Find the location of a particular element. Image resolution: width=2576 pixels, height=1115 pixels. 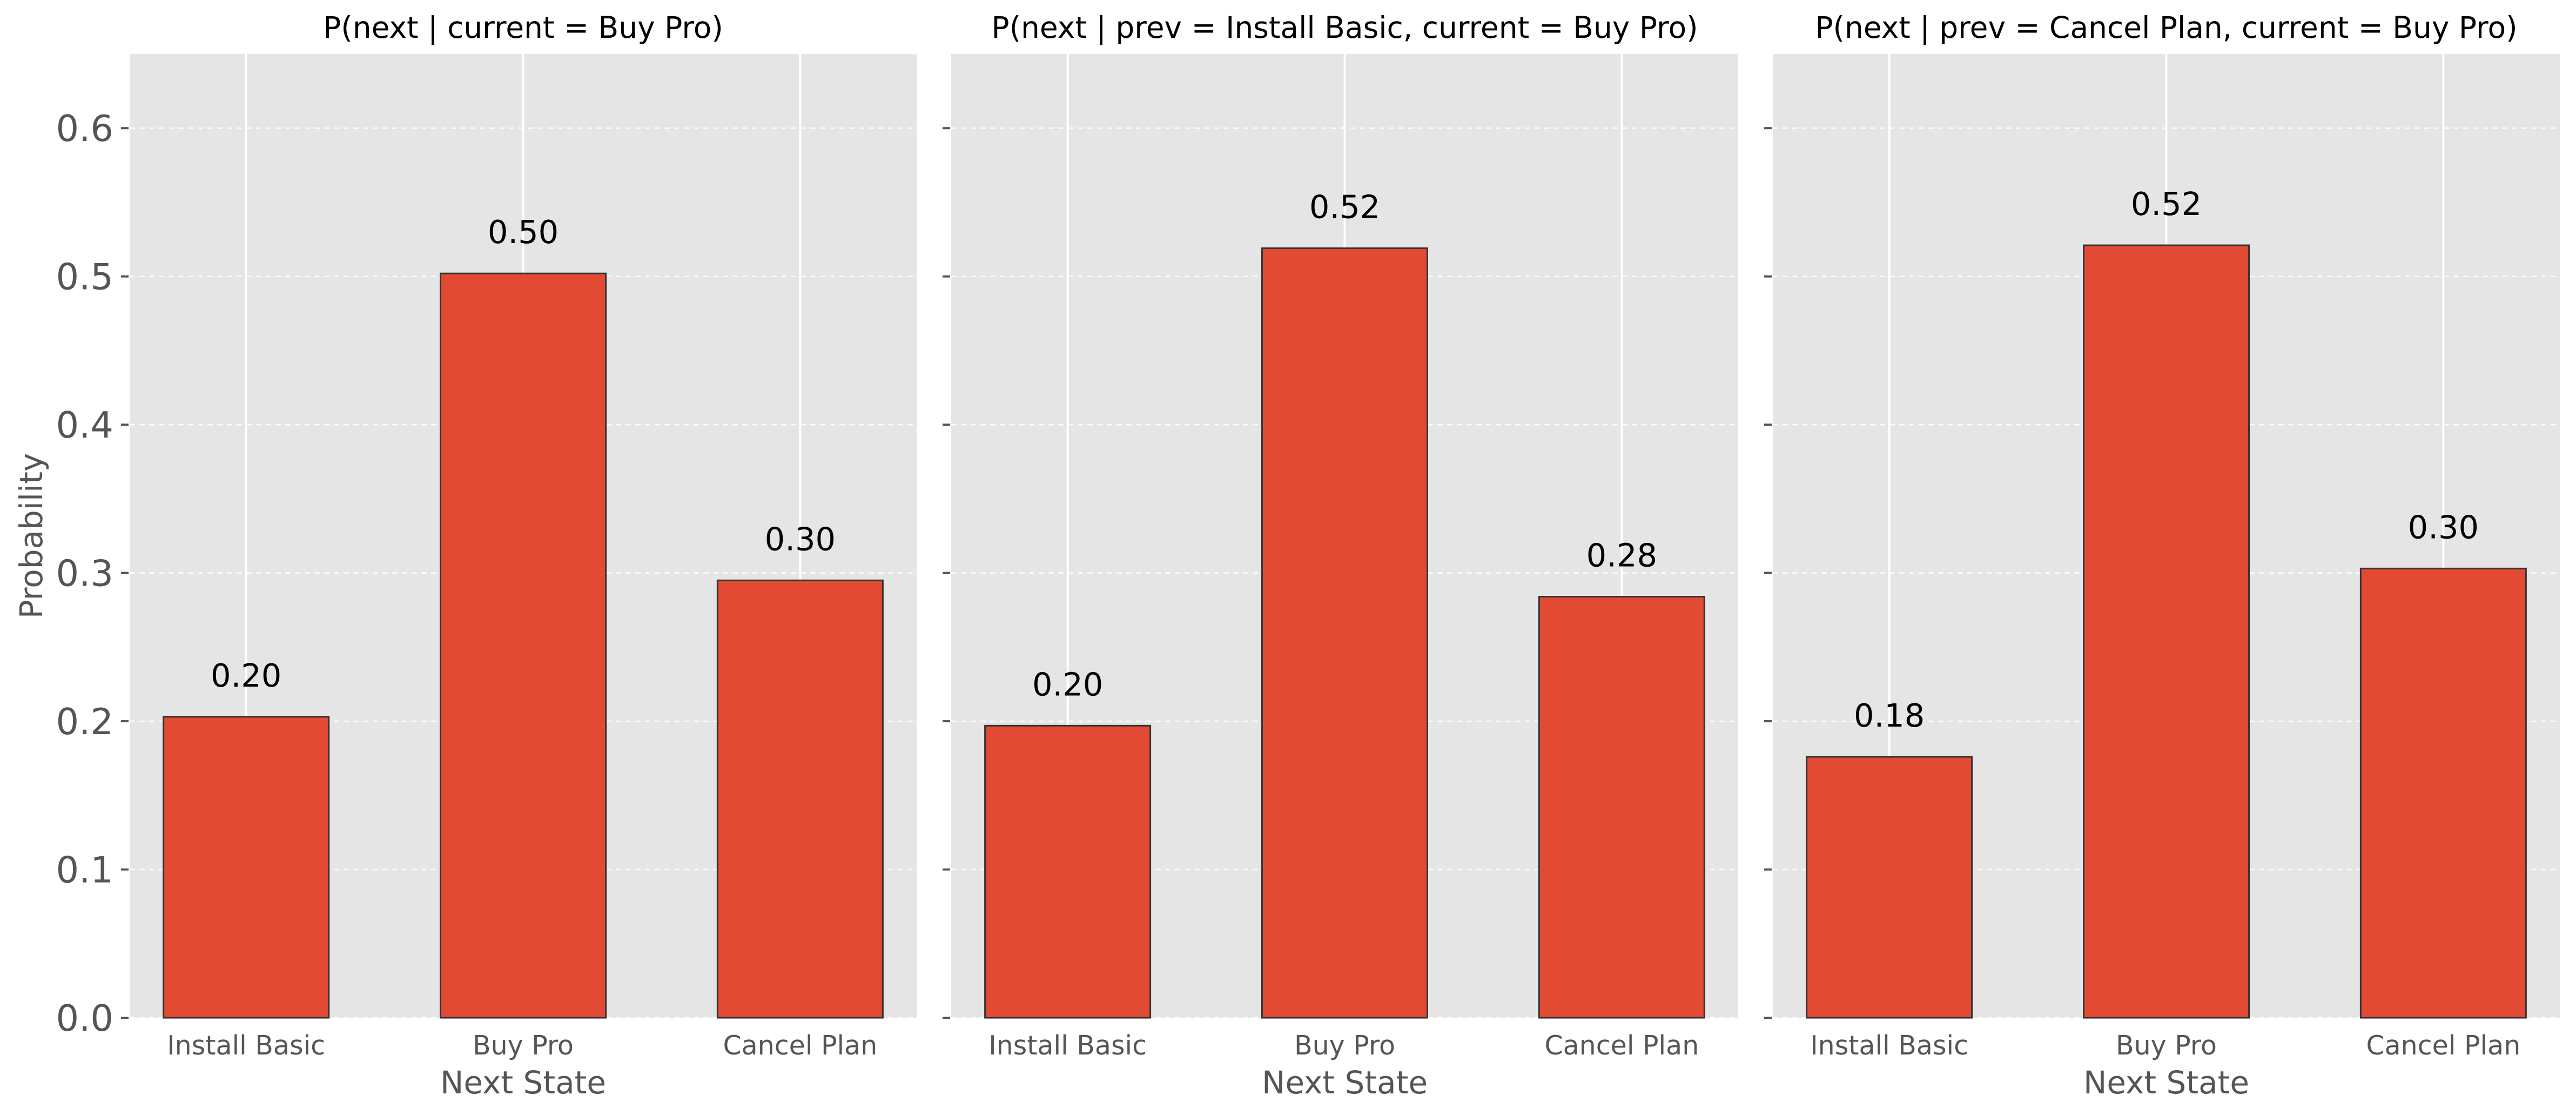

data-label: 0.18 is located at coordinates (1889, 715).